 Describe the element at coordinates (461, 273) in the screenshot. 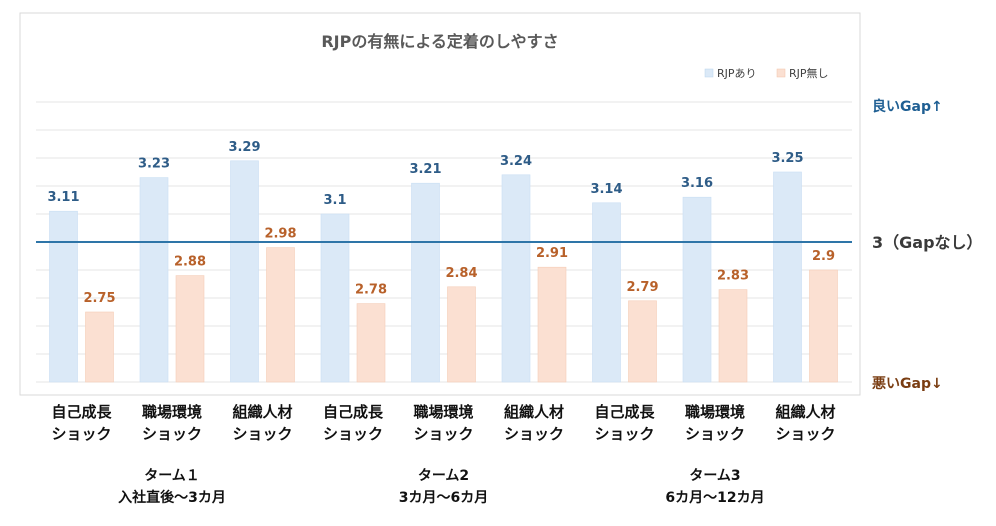

I see `data-label: 2.84` at that location.